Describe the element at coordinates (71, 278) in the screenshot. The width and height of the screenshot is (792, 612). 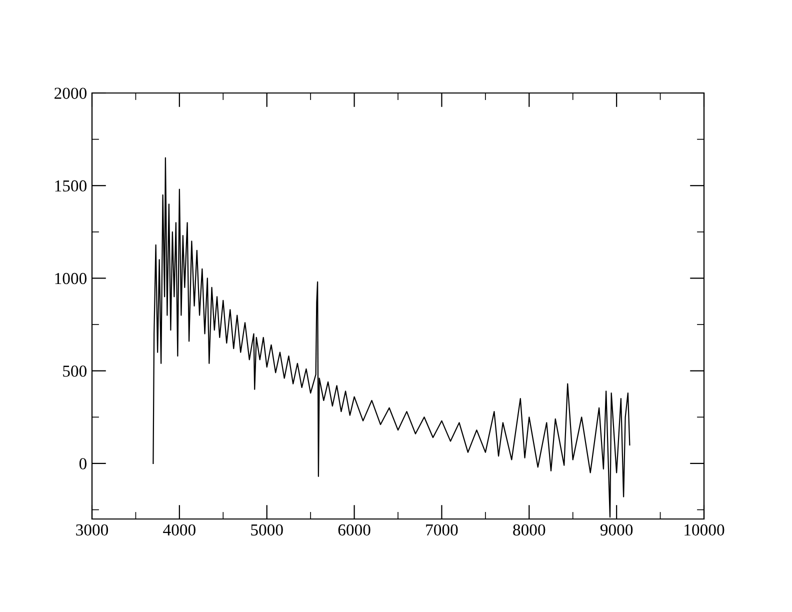
I see `y-tick-label: 1000` at that location.